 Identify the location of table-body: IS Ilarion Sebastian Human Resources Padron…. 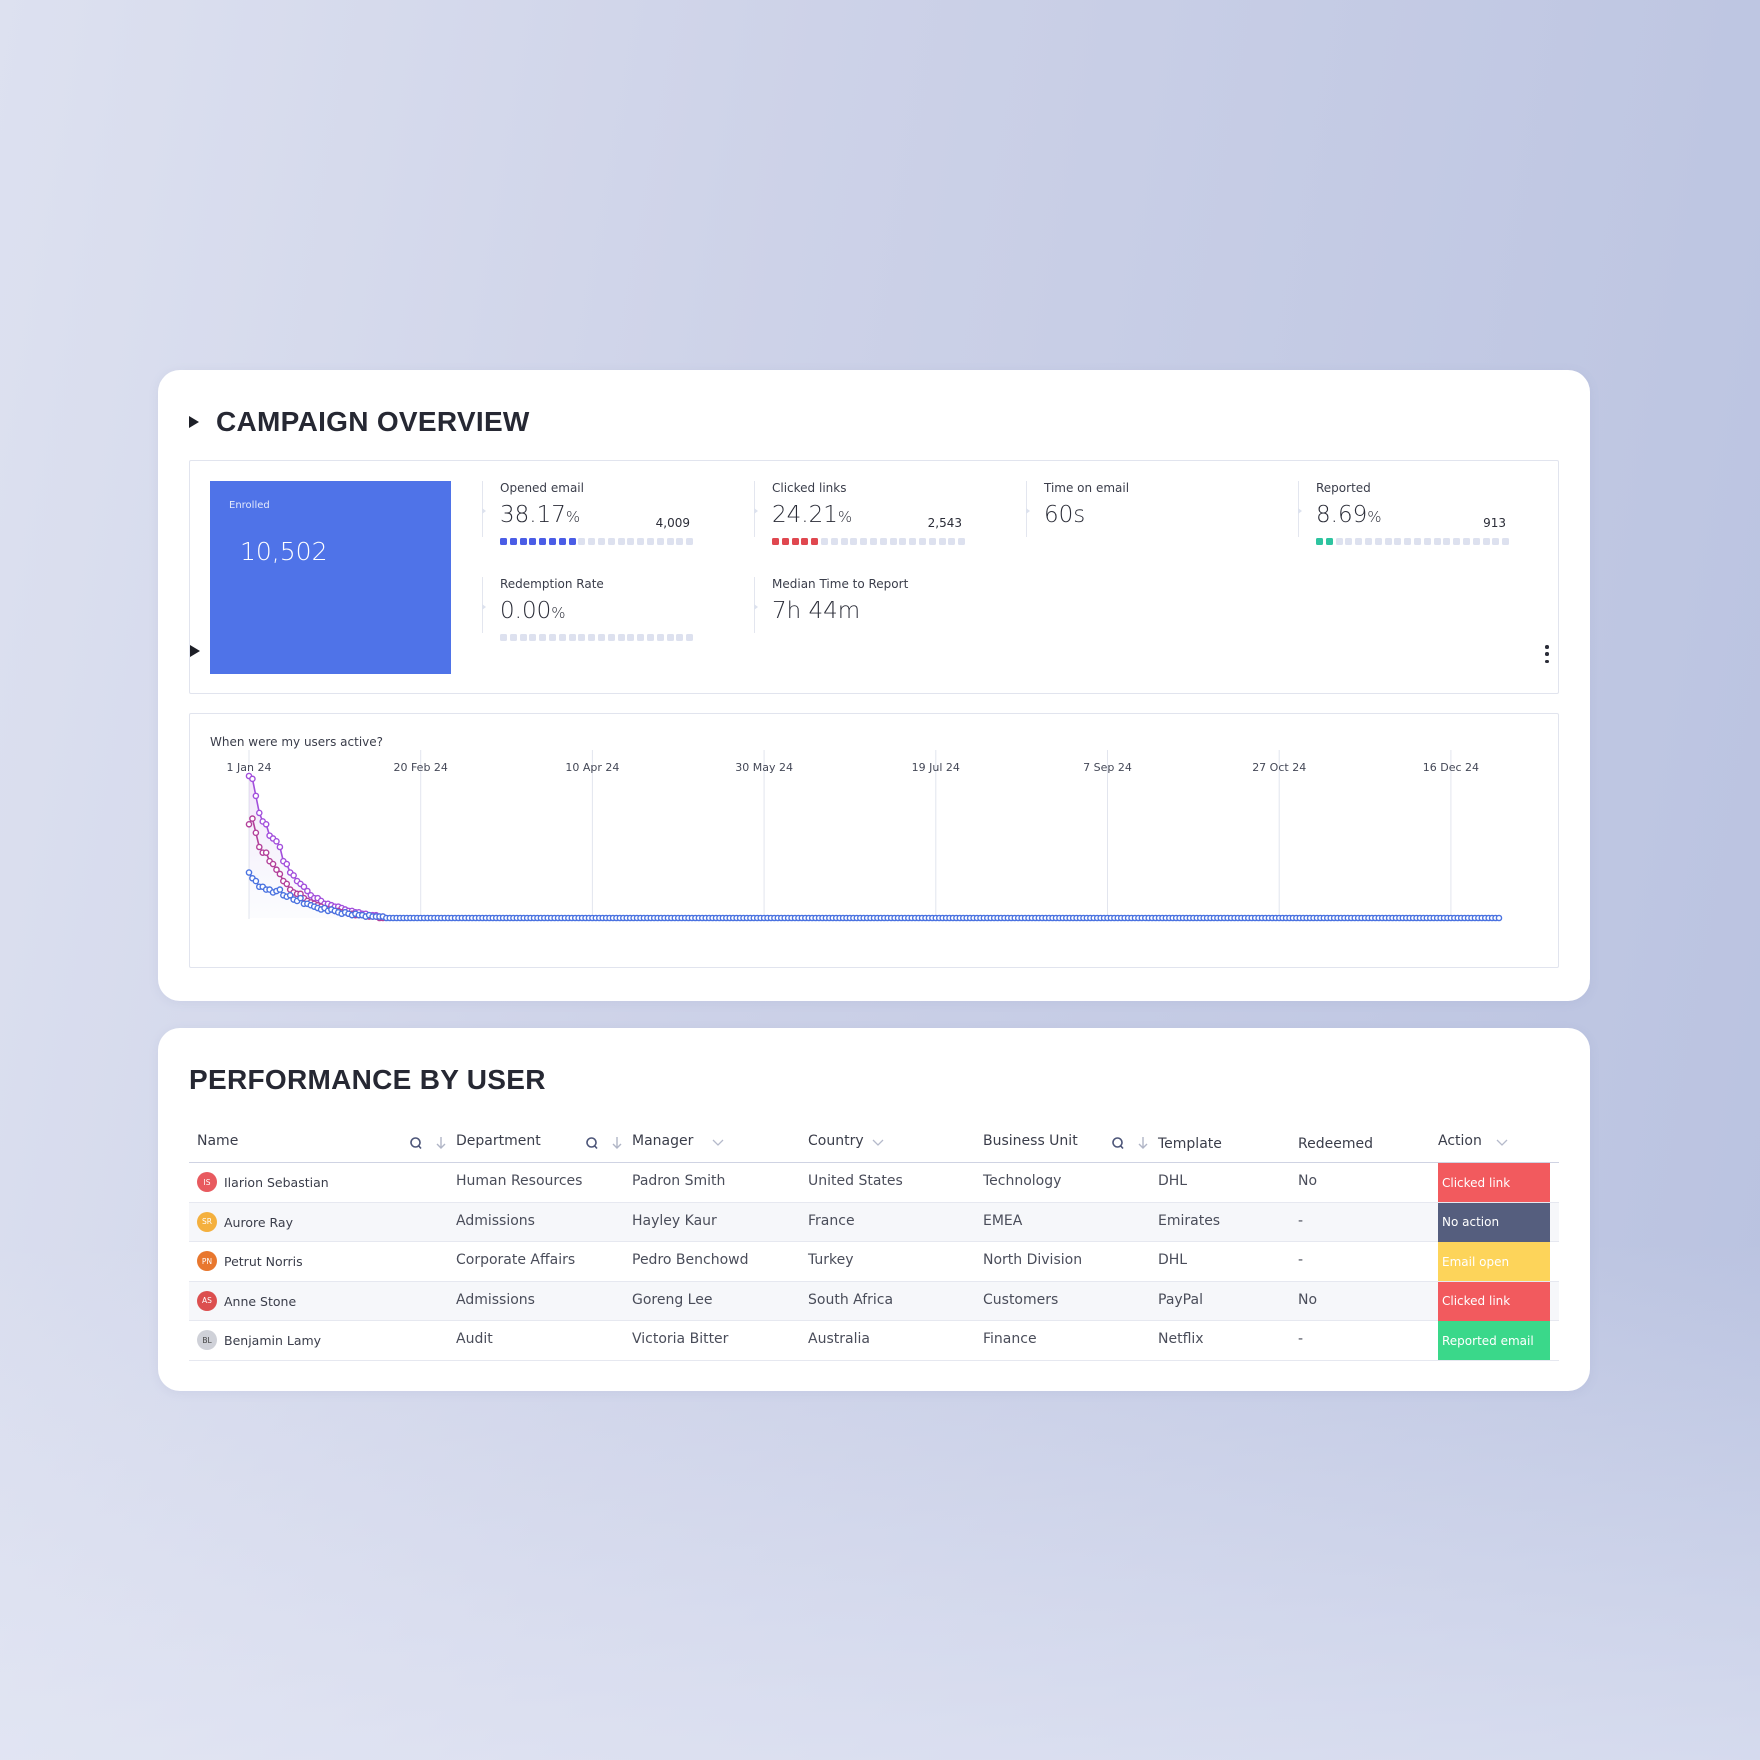
(874, 1262).